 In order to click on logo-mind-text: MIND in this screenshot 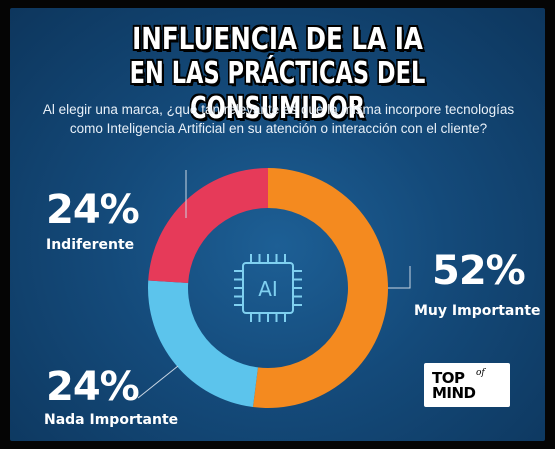, I will do `click(454, 393)`.